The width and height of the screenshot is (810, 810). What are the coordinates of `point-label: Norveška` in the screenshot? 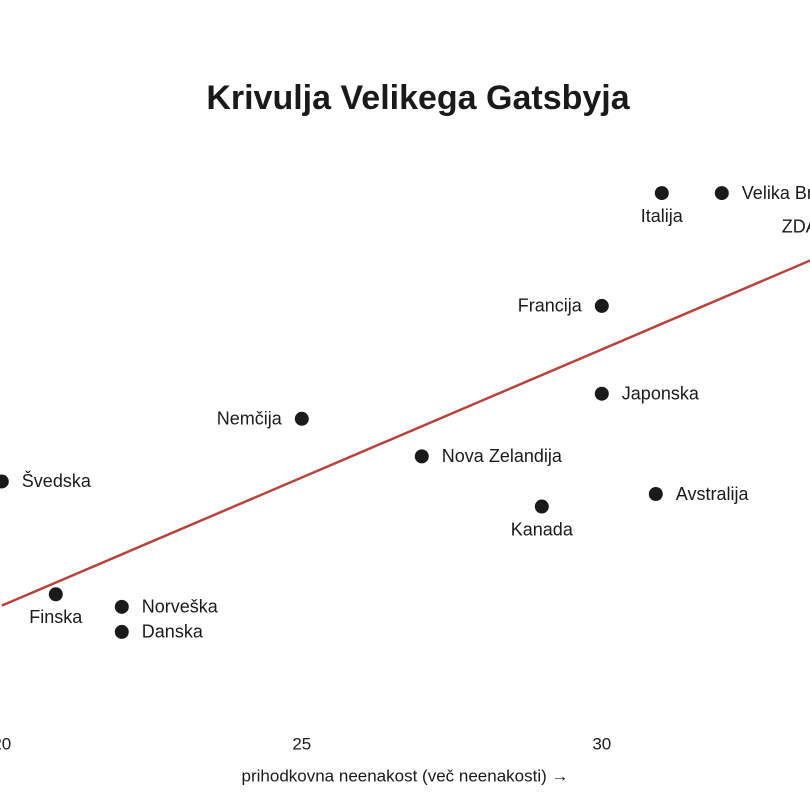 It's located at (180, 607).